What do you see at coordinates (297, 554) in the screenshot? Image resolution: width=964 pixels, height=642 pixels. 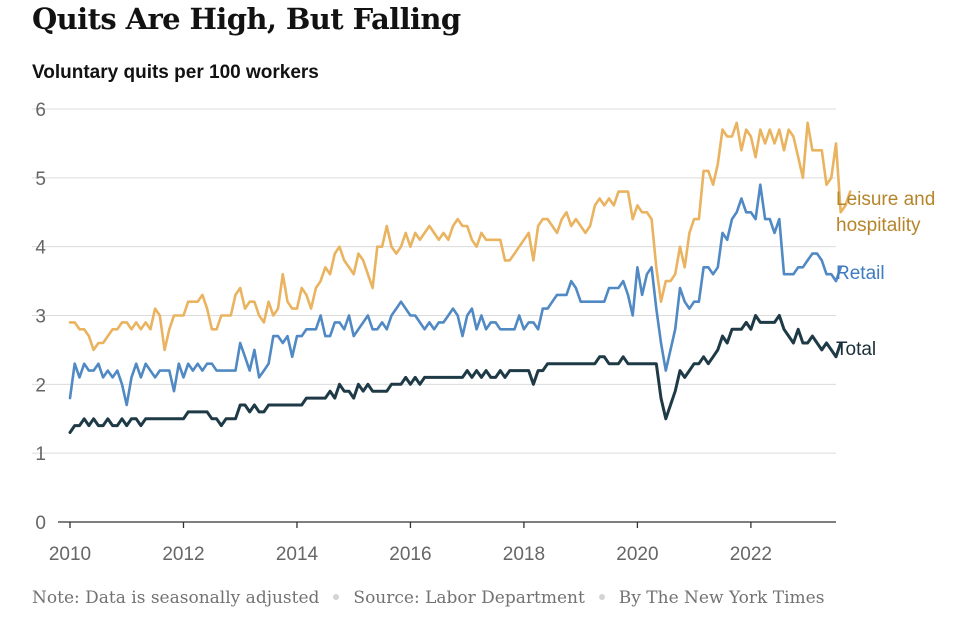 I see `x-tick-label: 2014` at bounding box center [297, 554].